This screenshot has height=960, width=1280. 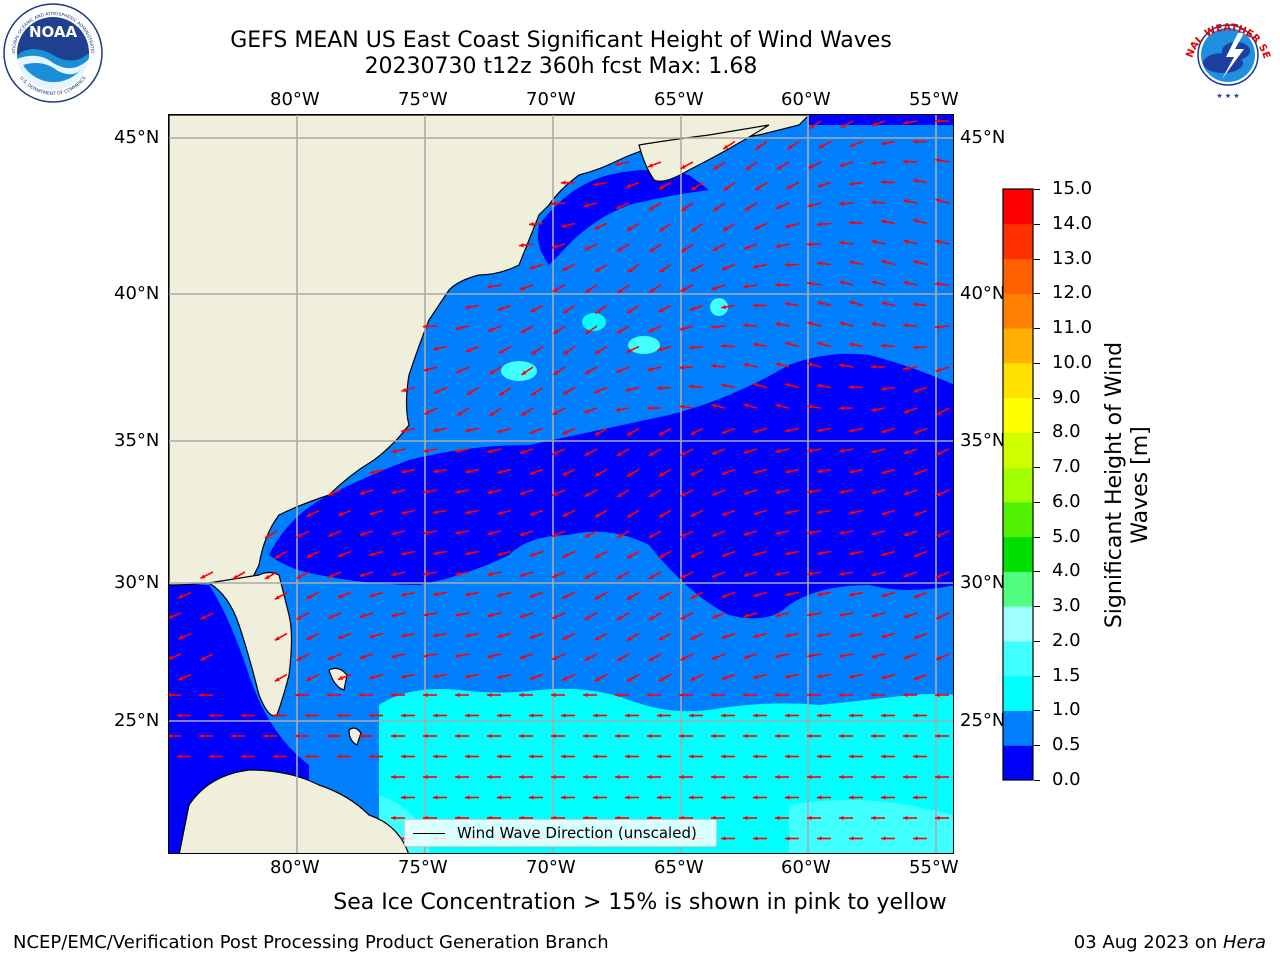 I want to click on longitude-label: 75°W, so click(x=423, y=99).